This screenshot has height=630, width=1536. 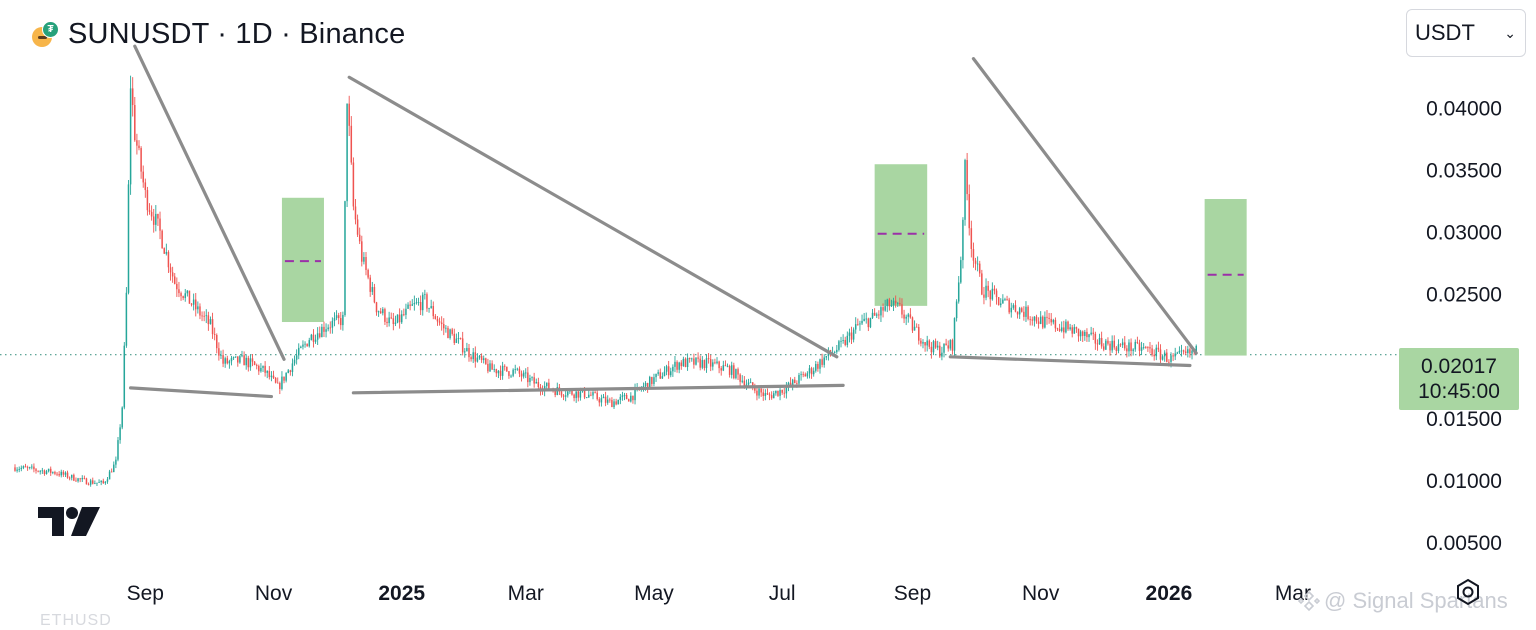 I want to click on price-tick-label: 0.01500, so click(x=1464, y=419).